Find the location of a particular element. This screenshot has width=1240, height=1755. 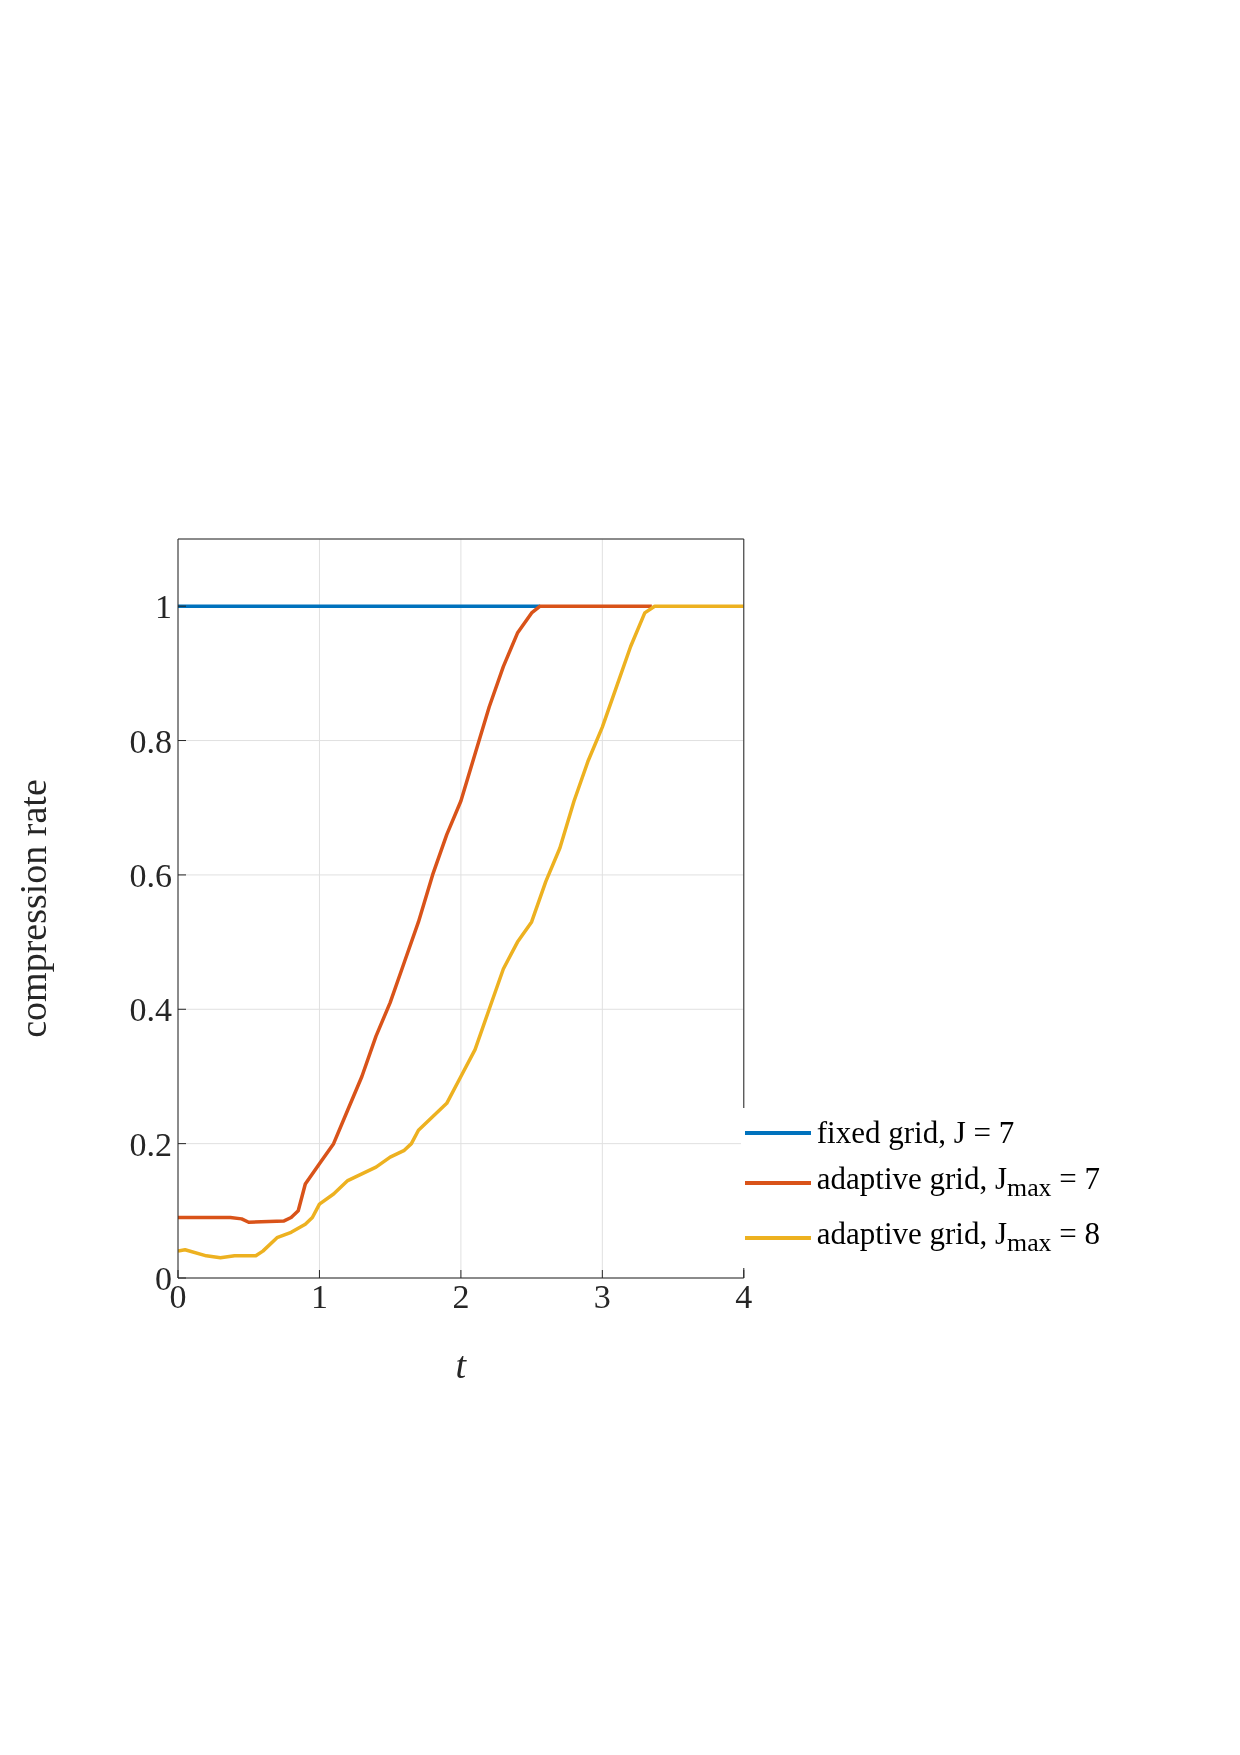

y-tick-label: 0.6 is located at coordinates (150, 875).